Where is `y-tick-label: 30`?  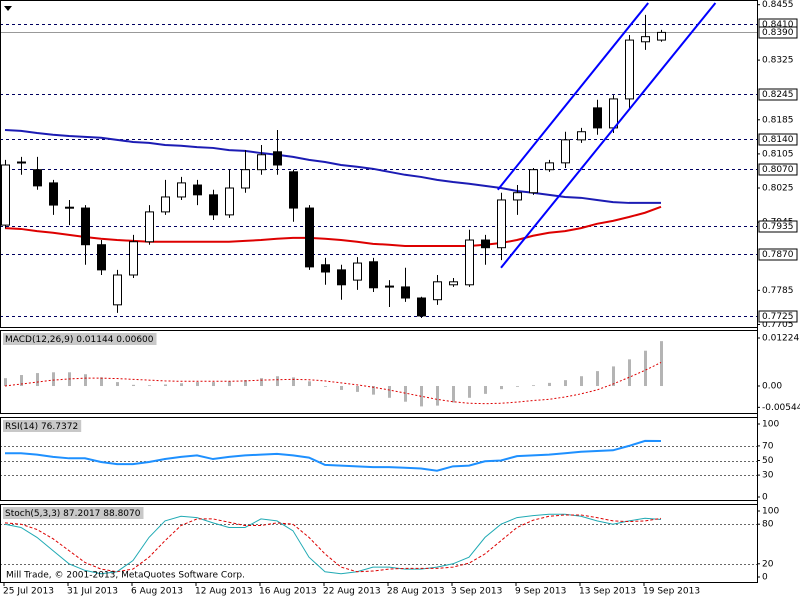
y-tick-label: 30 is located at coordinates (768, 476).